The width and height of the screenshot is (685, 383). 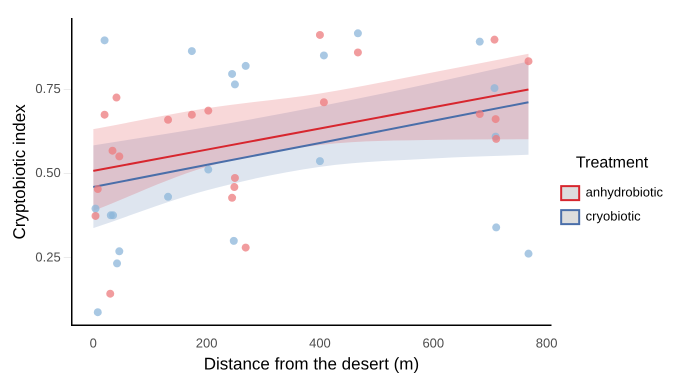 What do you see at coordinates (320, 342) in the screenshot?
I see `x-tick-label: 400` at bounding box center [320, 342].